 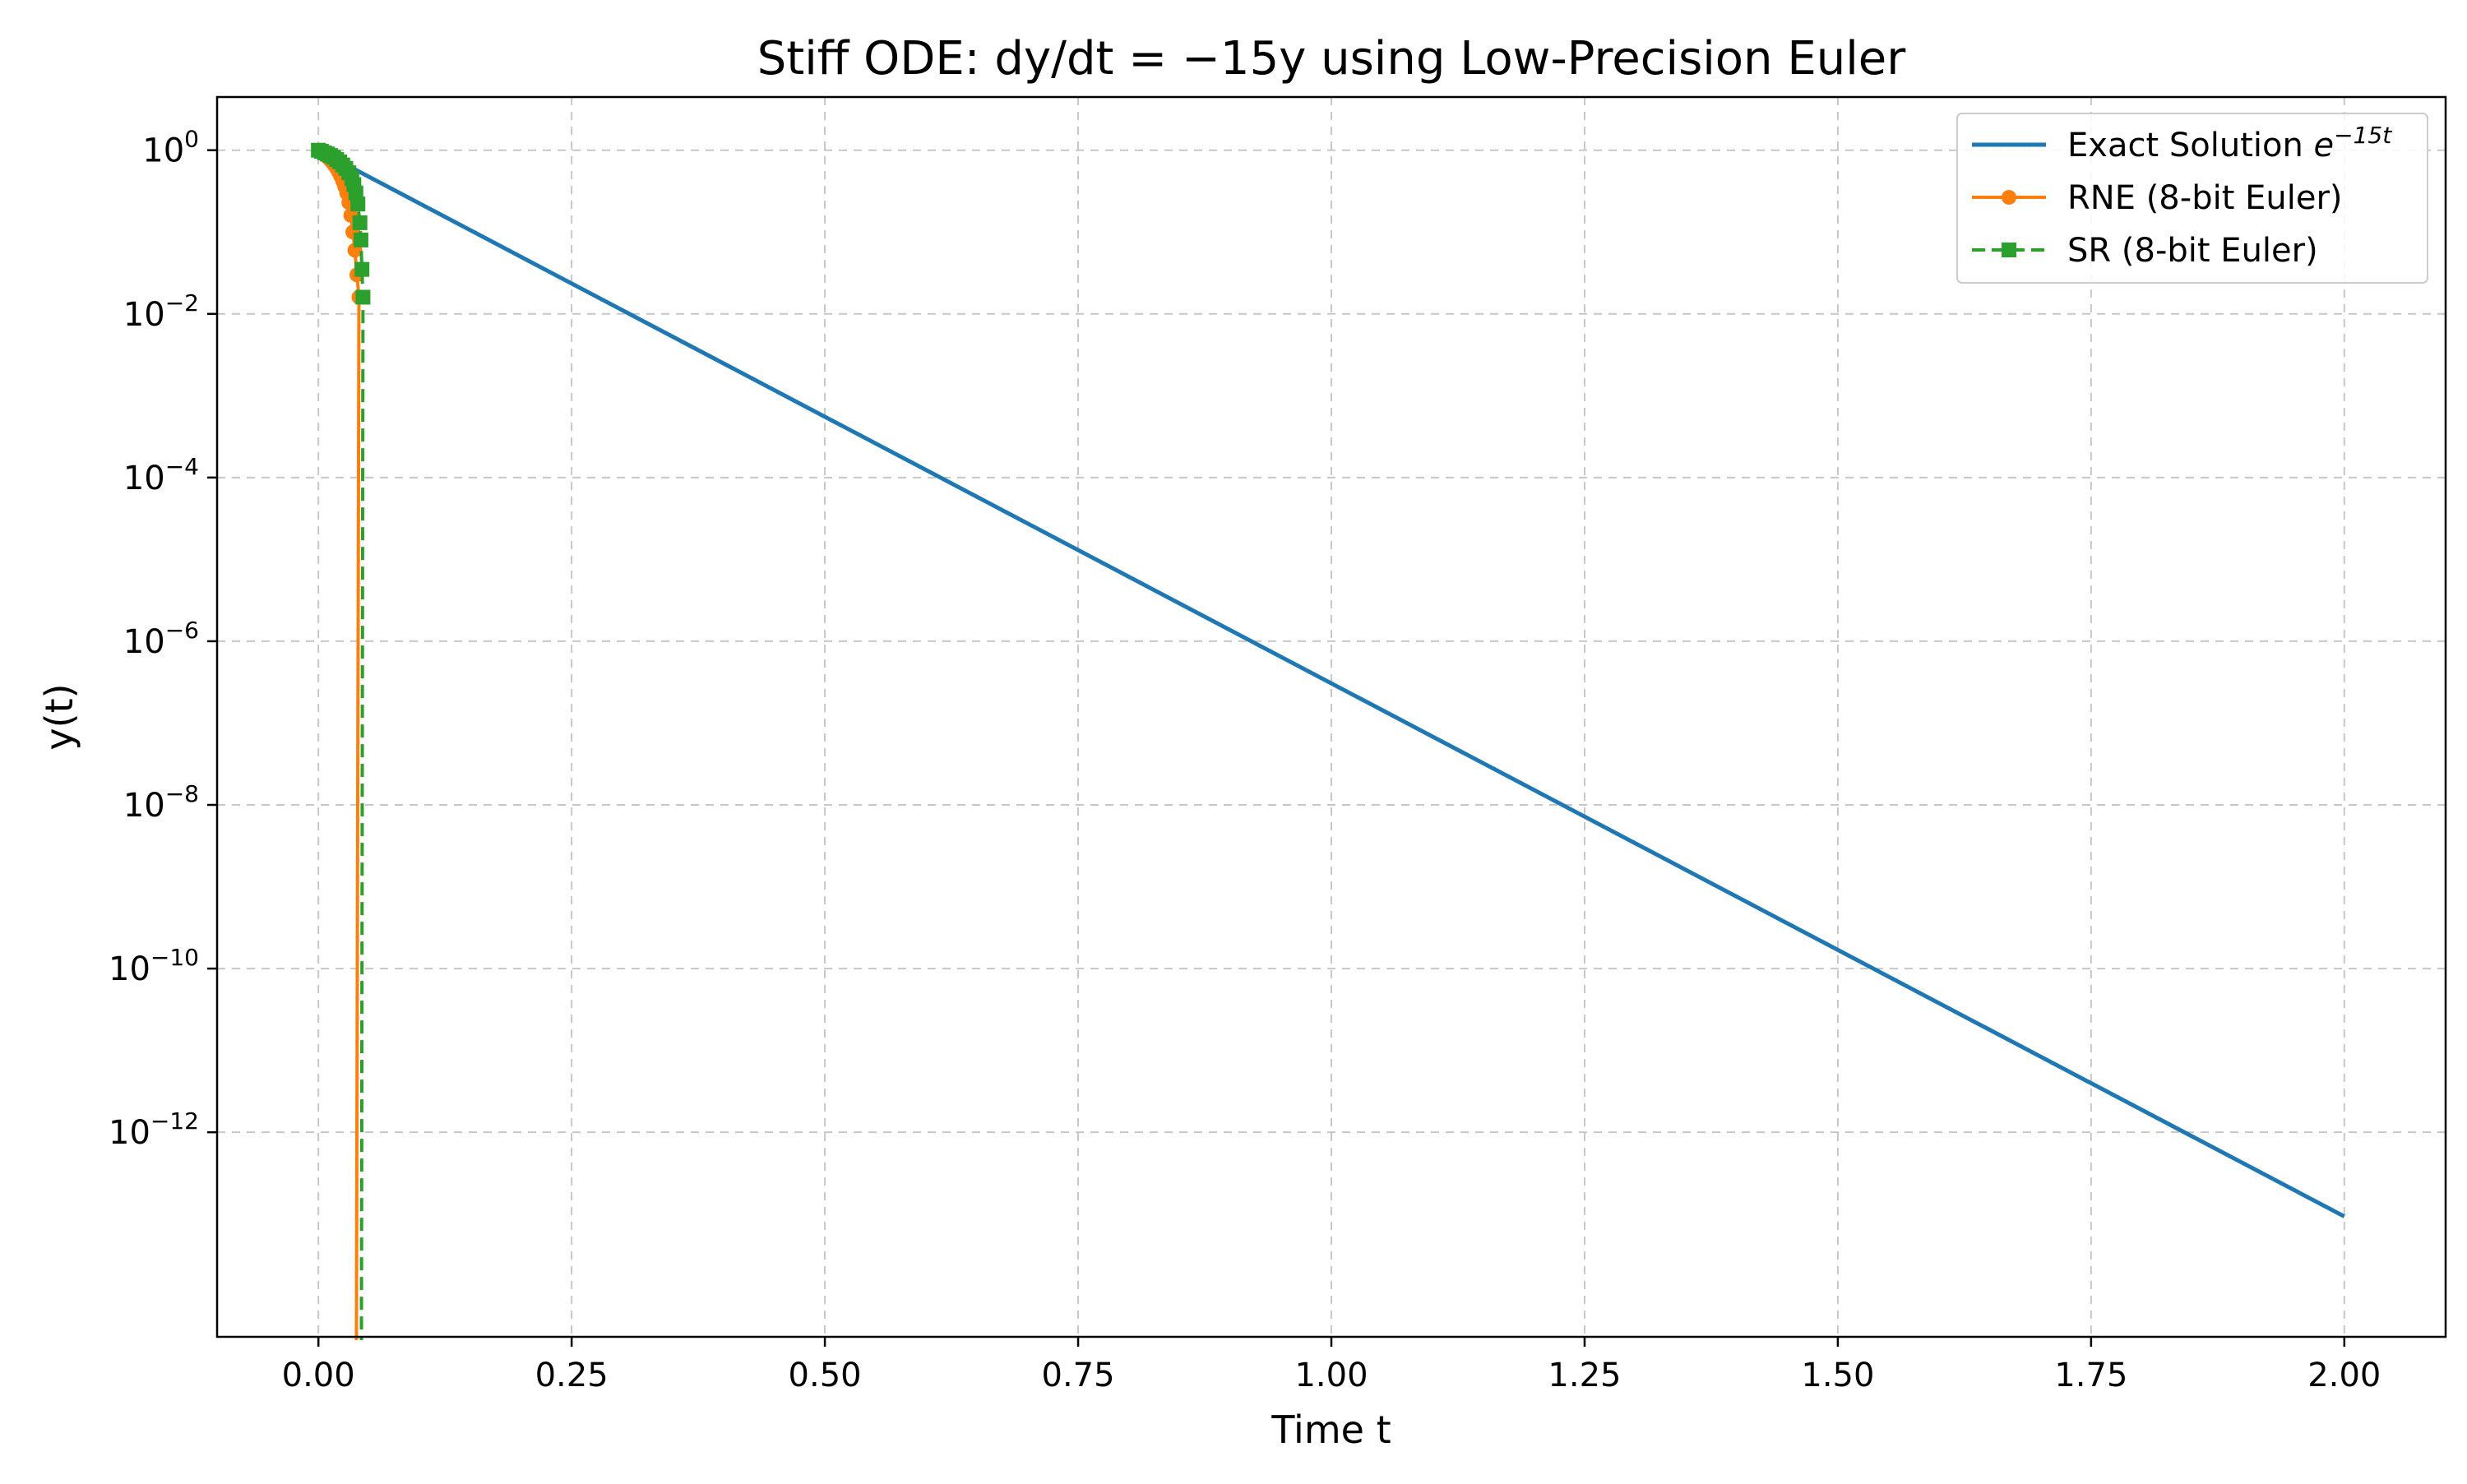 What do you see at coordinates (1584, 1376) in the screenshot?
I see `x-tick-label: 1.25` at bounding box center [1584, 1376].